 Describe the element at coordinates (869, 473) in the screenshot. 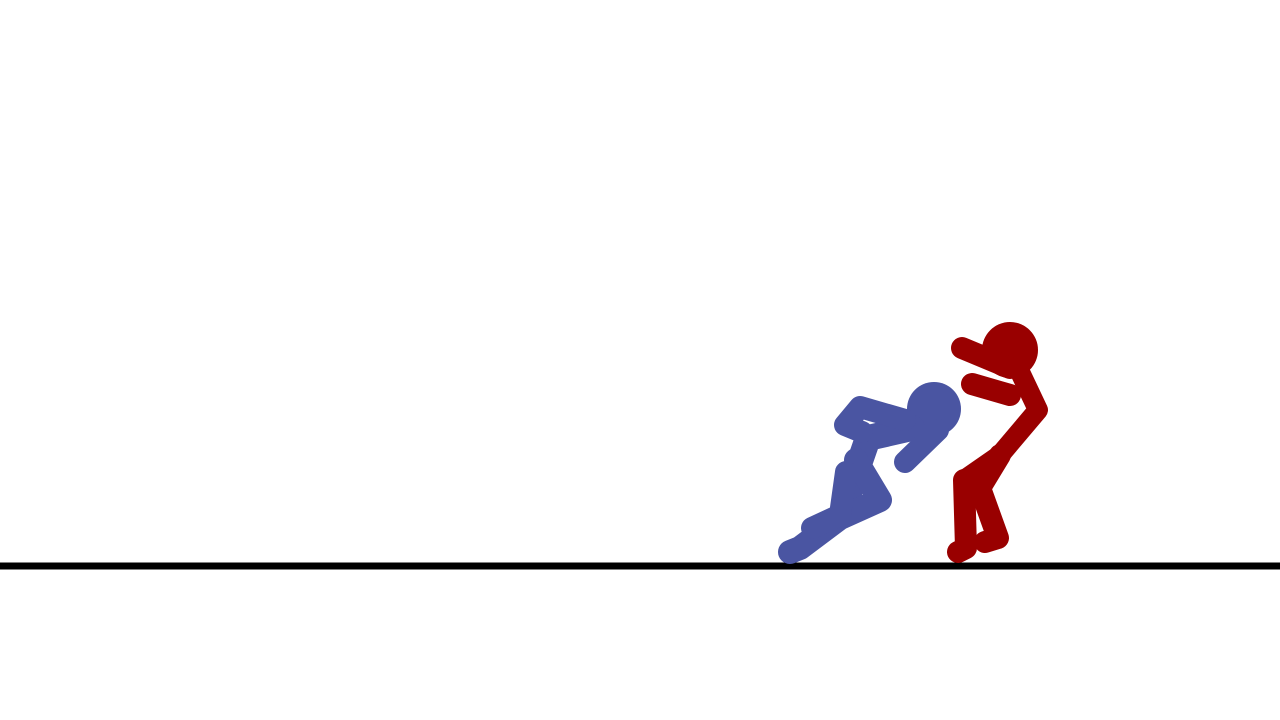

I see `blue-stick-fighter` at that location.